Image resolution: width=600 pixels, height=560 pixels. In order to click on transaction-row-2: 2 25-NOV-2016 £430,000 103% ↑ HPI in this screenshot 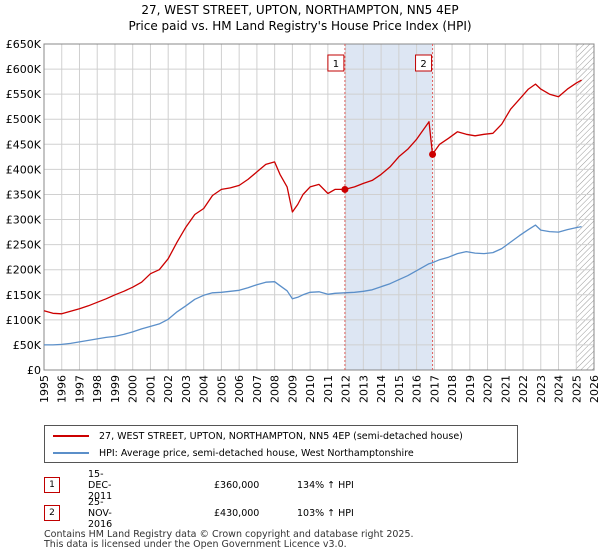, I will do `click(199, 513)`.